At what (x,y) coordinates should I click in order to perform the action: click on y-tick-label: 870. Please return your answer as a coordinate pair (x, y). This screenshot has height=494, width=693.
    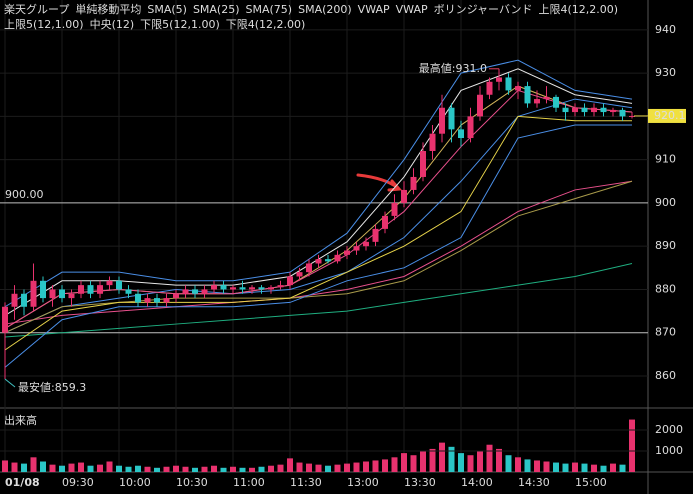
    Looking at the image, I should click on (665, 332).